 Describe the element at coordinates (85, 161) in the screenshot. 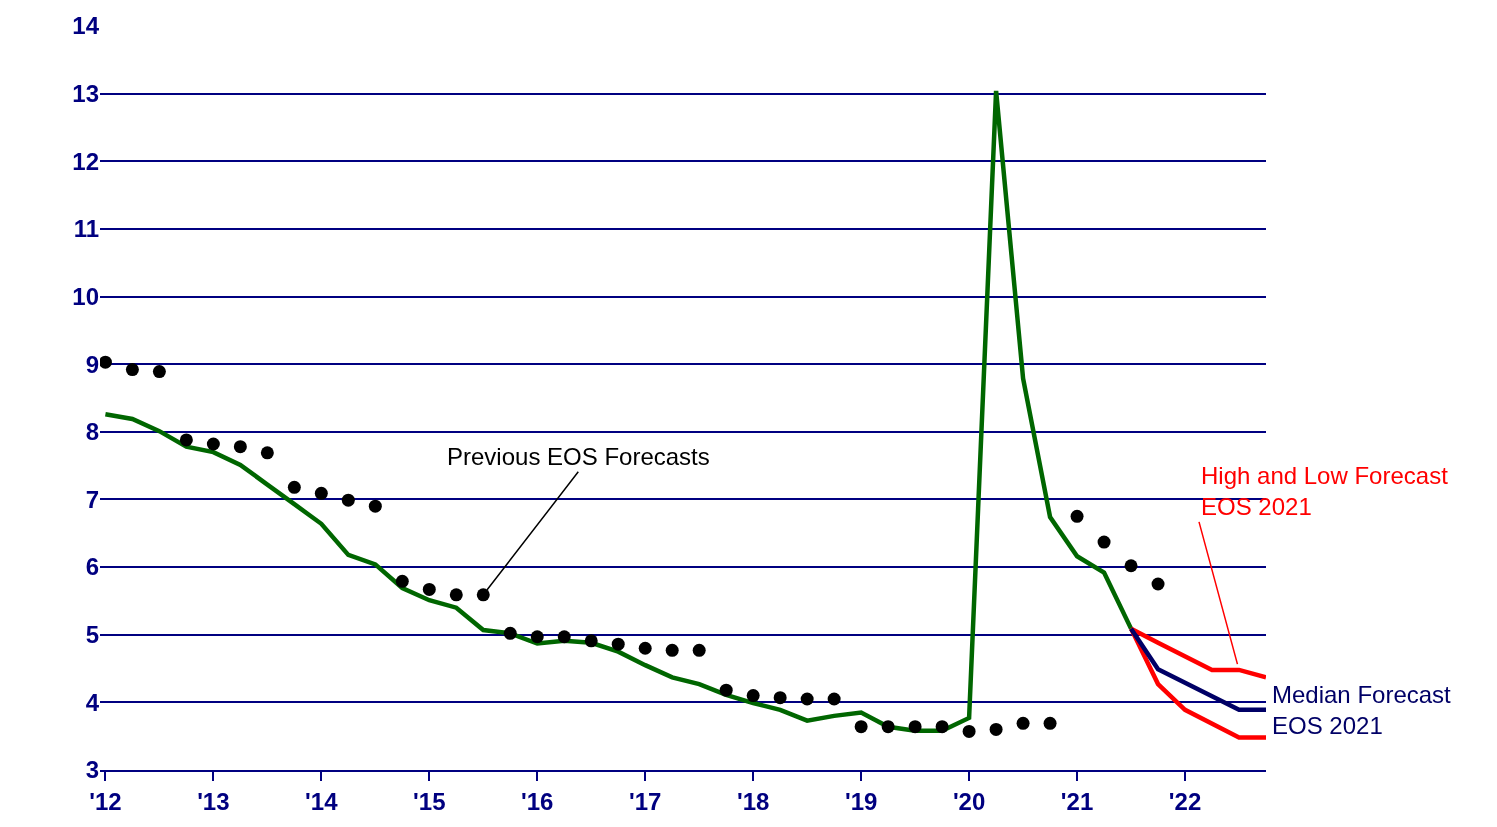

I see `y-tick-label: 12` at that location.